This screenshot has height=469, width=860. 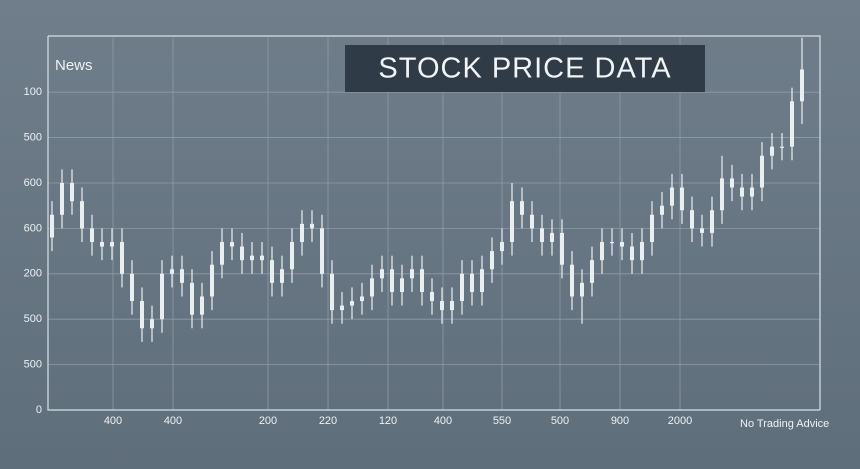 I want to click on title-box, so click(x=525, y=68).